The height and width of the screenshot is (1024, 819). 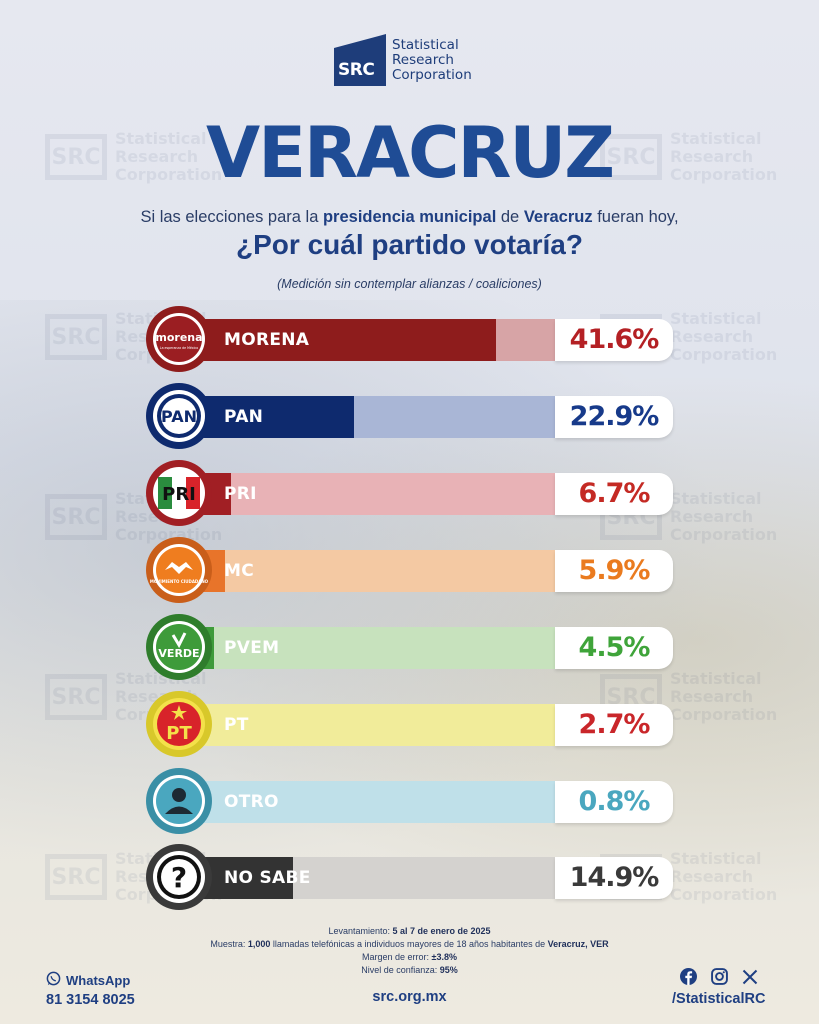 What do you see at coordinates (53, 980) in the screenshot?
I see `whatsapp-icon` at bounding box center [53, 980].